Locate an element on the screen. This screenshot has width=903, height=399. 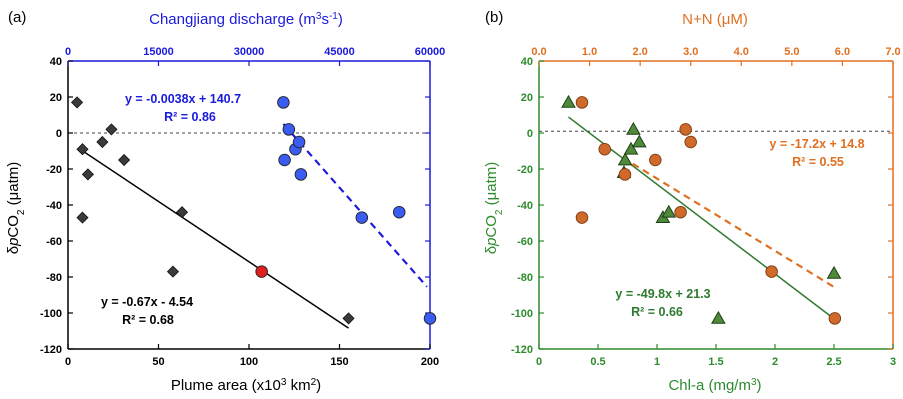
b-x2-tick-label: 4.0 is located at coordinates (741, 52).